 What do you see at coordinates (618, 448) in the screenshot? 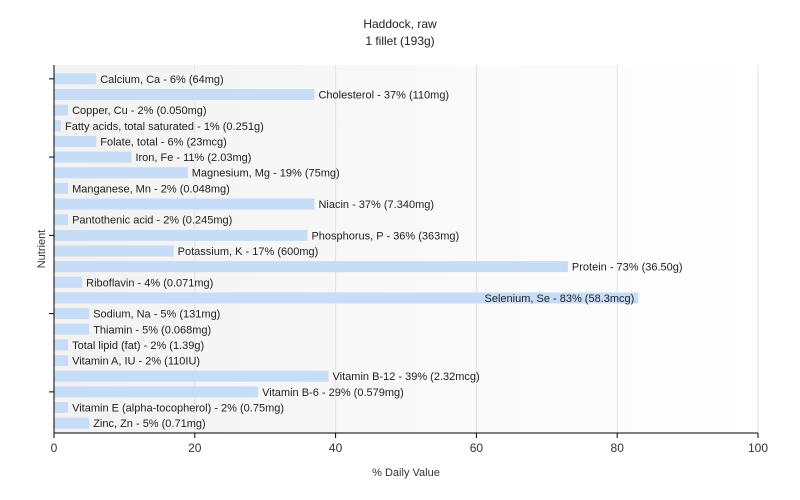
I see `x-tick-label: 80` at bounding box center [618, 448].